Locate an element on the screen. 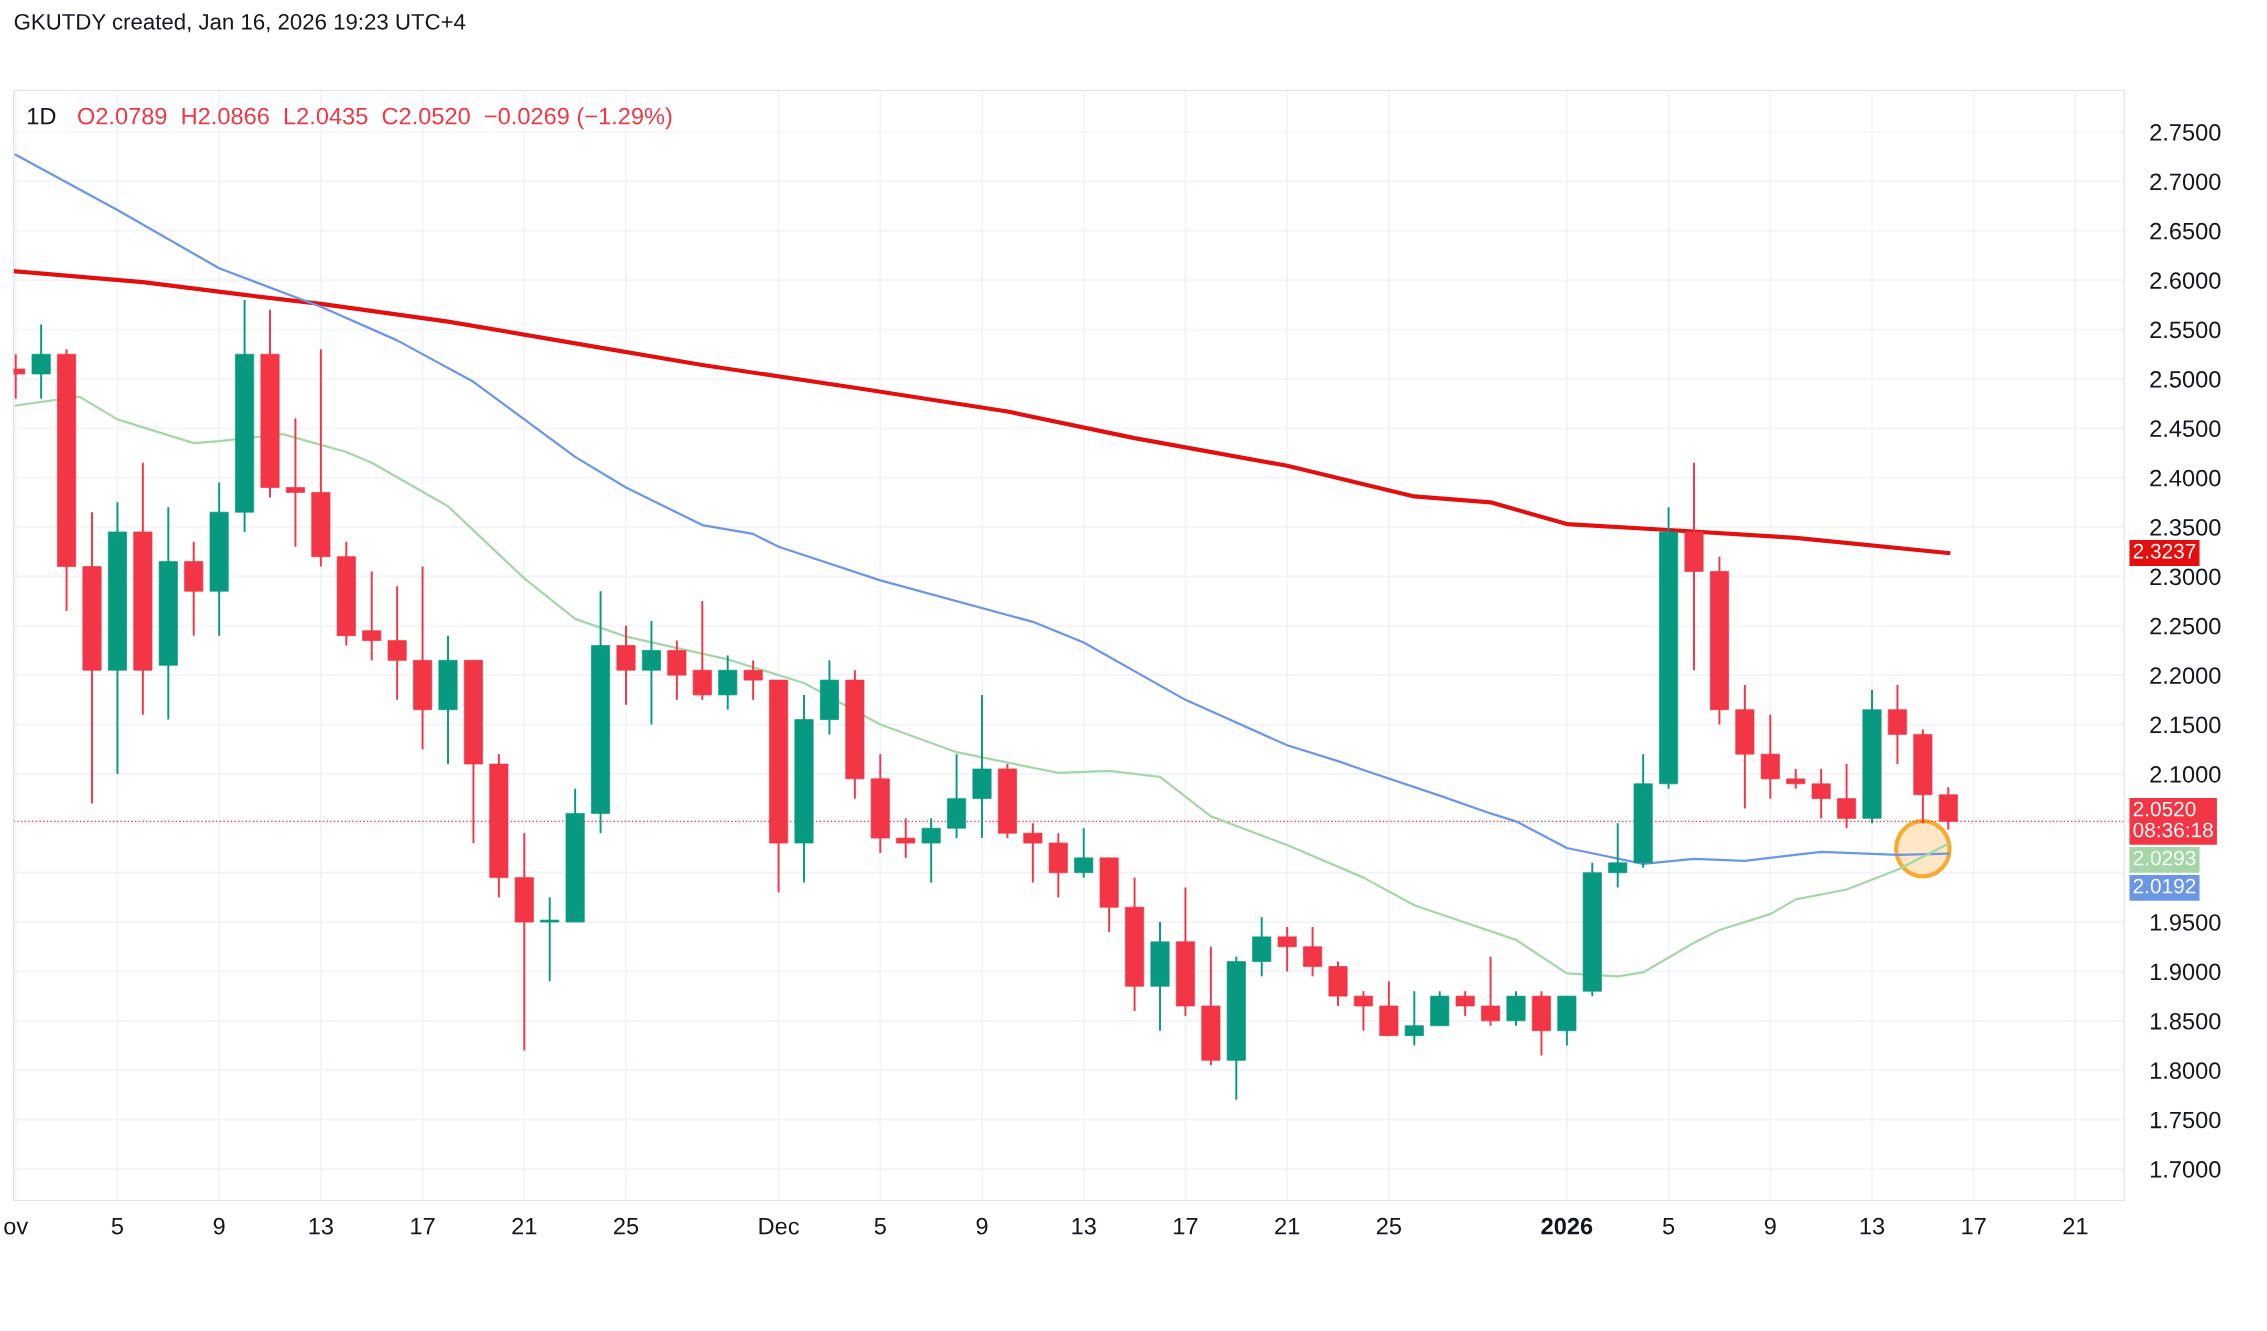 The width and height of the screenshot is (2267, 1331). text: 2.0293 is located at coordinates (2164, 858).